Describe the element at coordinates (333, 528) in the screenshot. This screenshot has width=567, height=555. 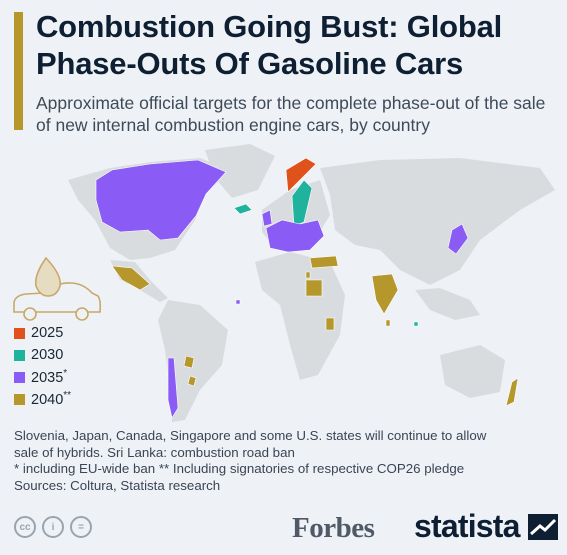
I see `forbes-logo: Forbes` at that location.